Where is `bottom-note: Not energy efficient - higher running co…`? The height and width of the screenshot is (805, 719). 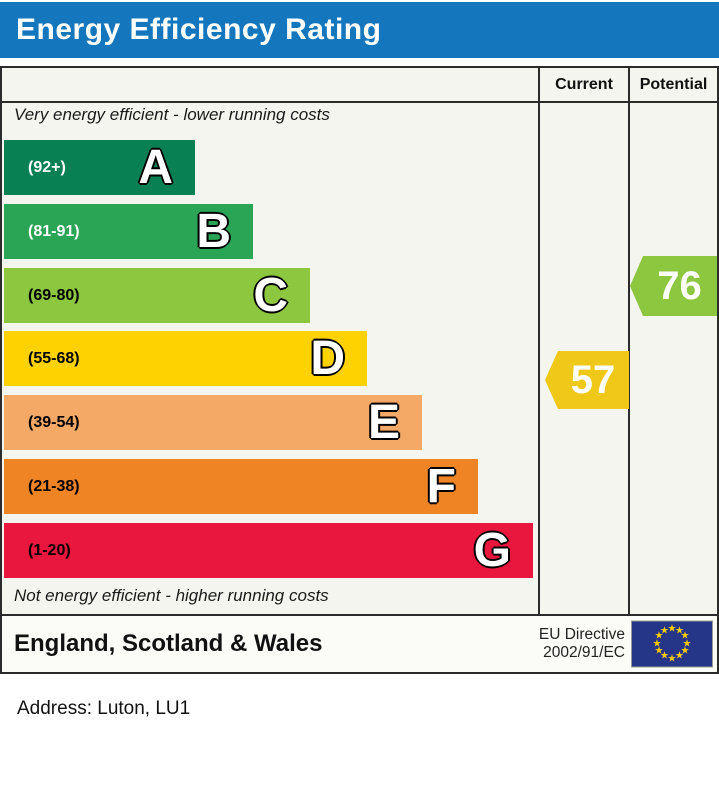 bottom-note: Not energy efficient - higher running co… is located at coordinates (171, 595).